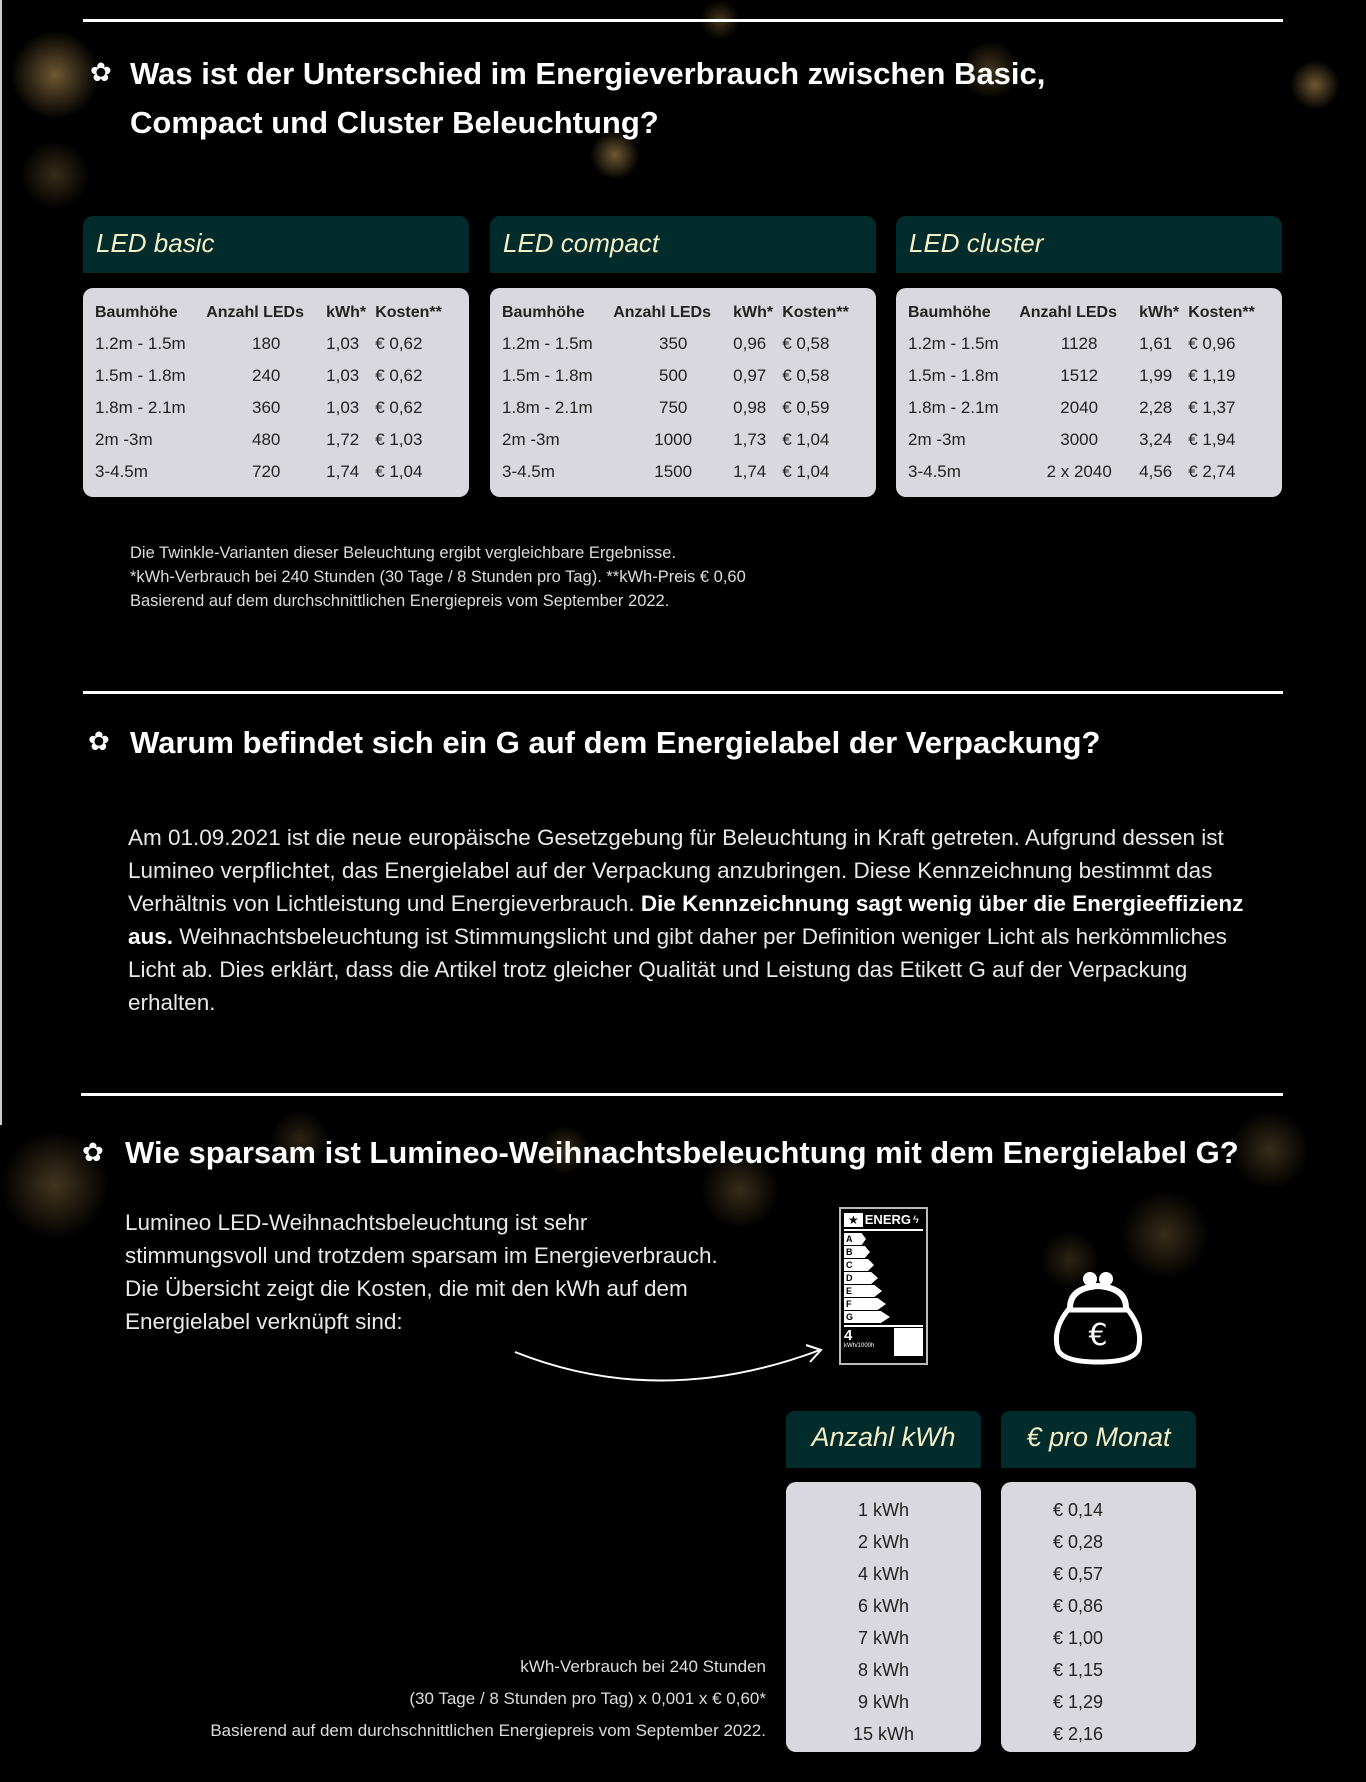 Image resolution: width=1366 pixels, height=1782 pixels. What do you see at coordinates (883, 1542) in the screenshot?
I see `kwh-value: 2 kWh` at bounding box center [883, 1542].